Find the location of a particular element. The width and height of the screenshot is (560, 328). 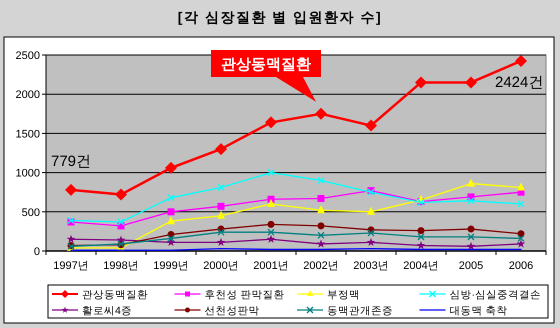

y-tick-label: 1500 is located at coordinates (28, 134).